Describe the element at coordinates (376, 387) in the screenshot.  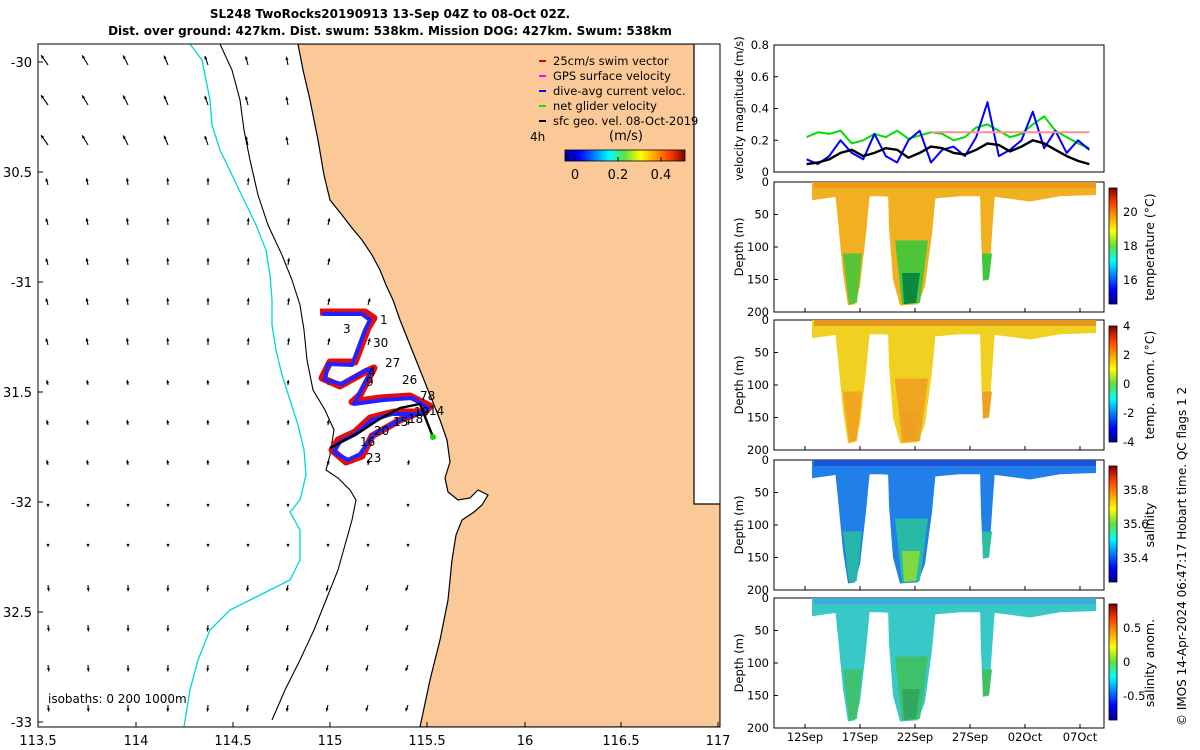
I see `swim-vector-trace` at that location.